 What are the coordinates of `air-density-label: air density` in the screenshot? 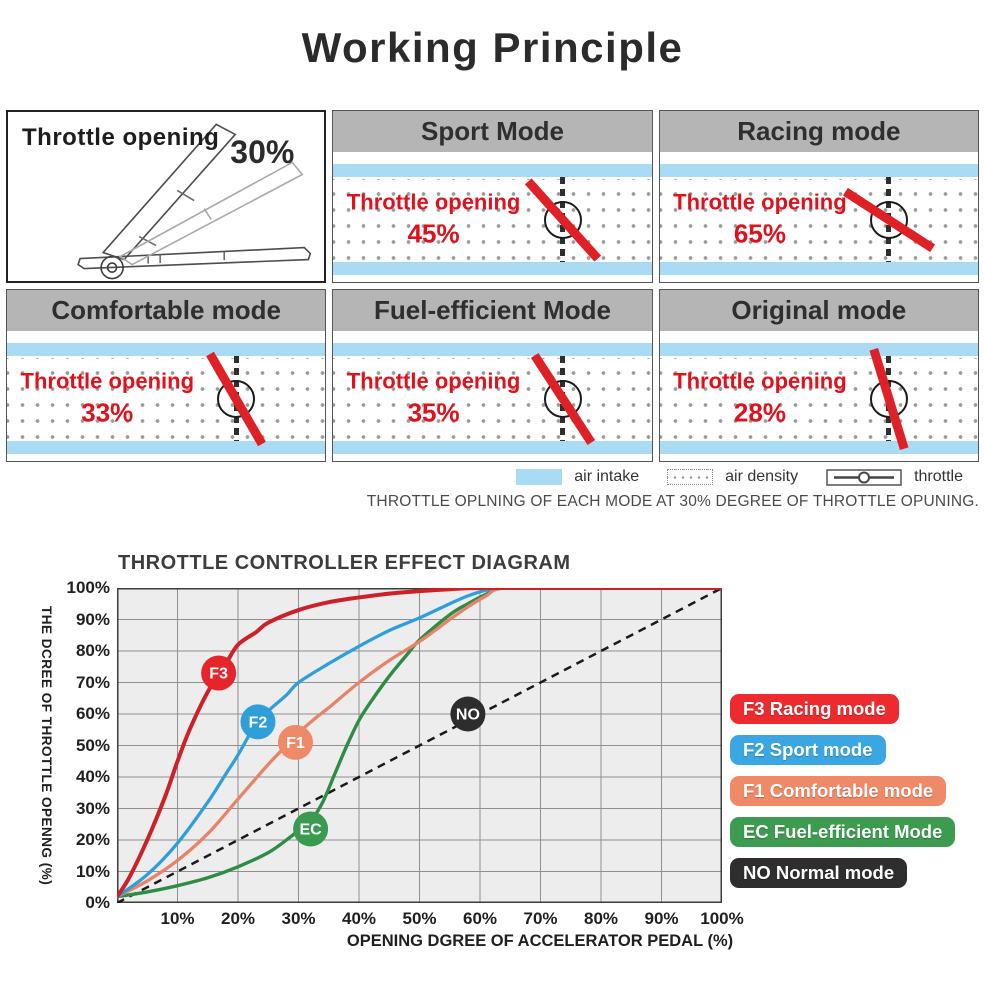 It's located at (762, 476).